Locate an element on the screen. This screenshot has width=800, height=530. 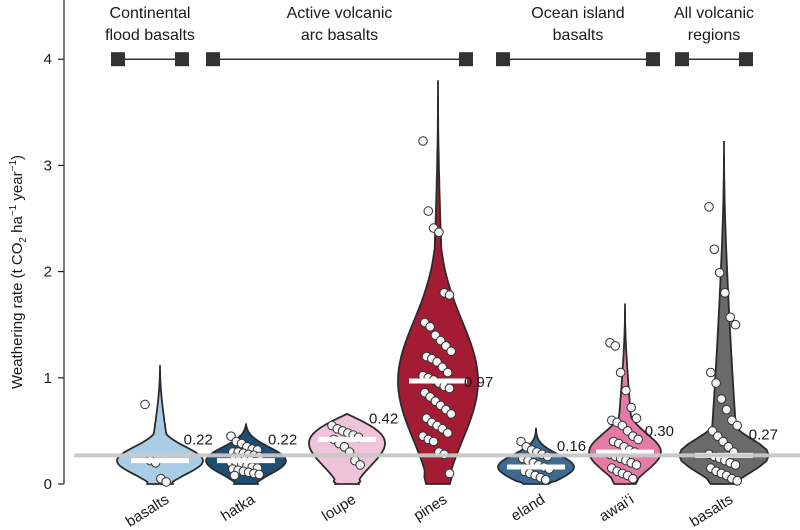
group-bracket: Ocean island basalts is located at coordinates (578, 36).